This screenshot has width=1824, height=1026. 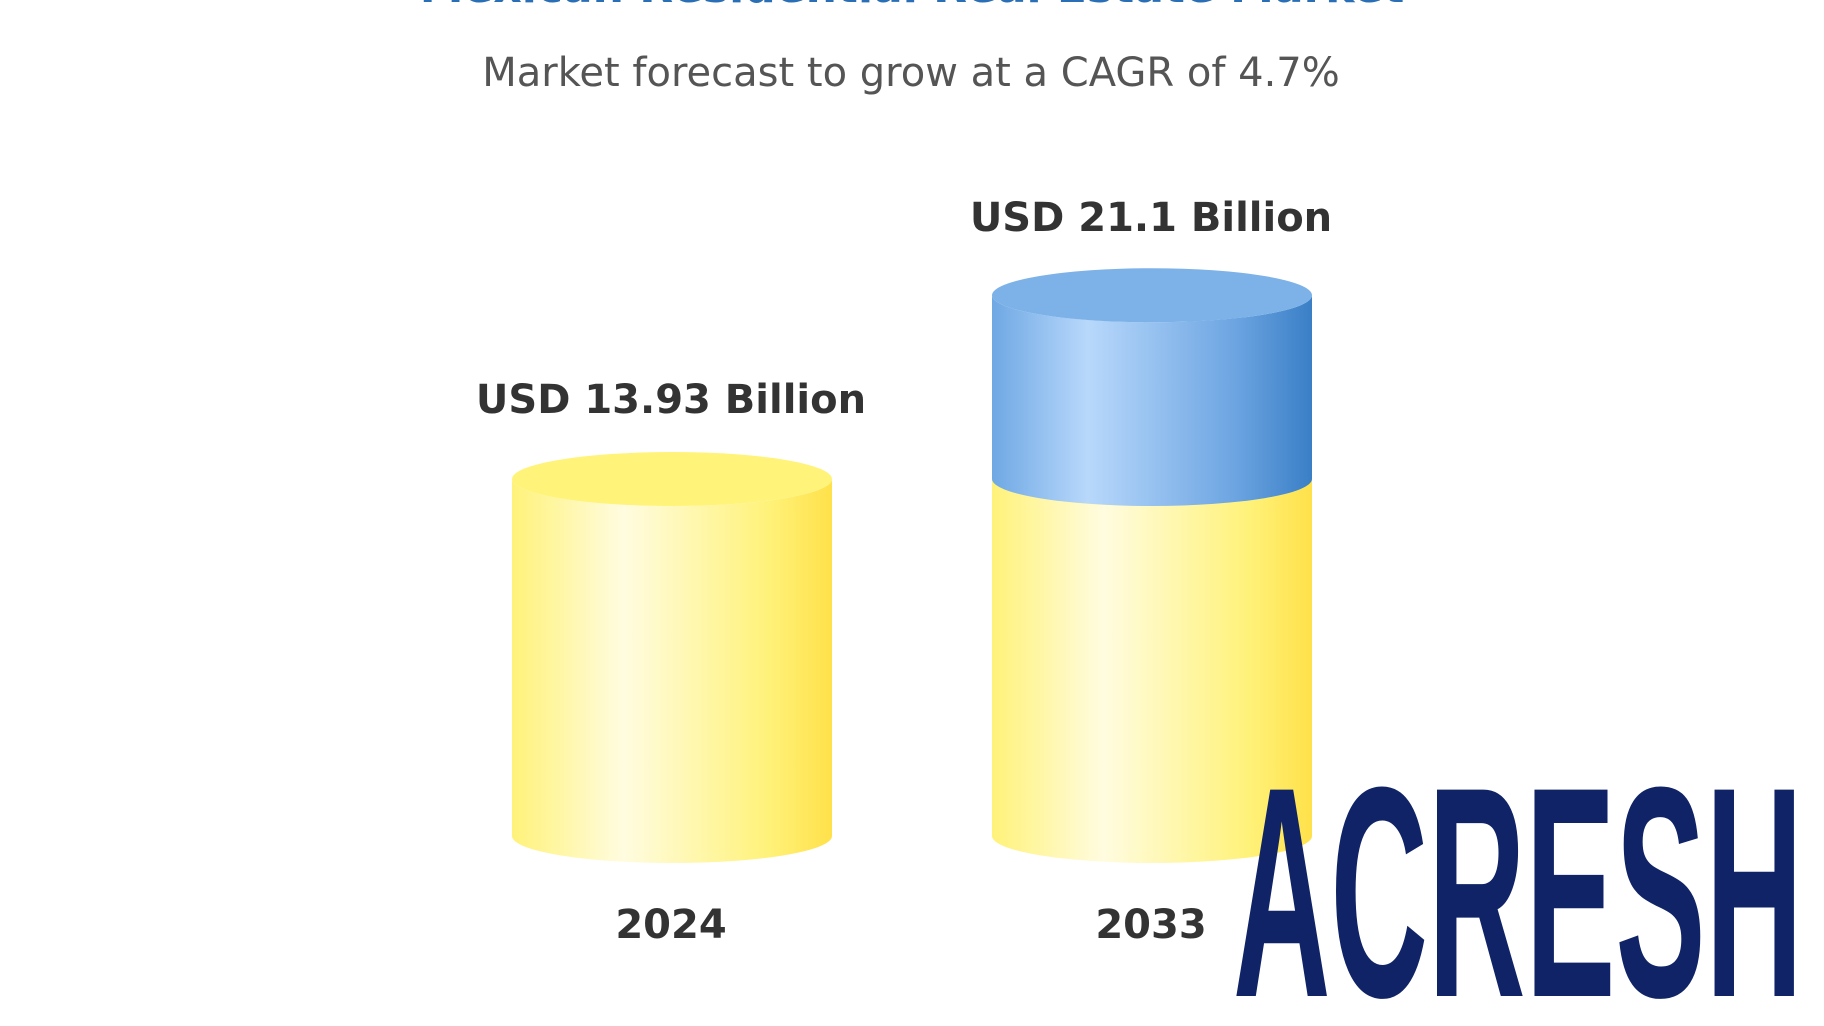 I want to click on acresh-logo: ACRESH, so click(x=1518, y=875).